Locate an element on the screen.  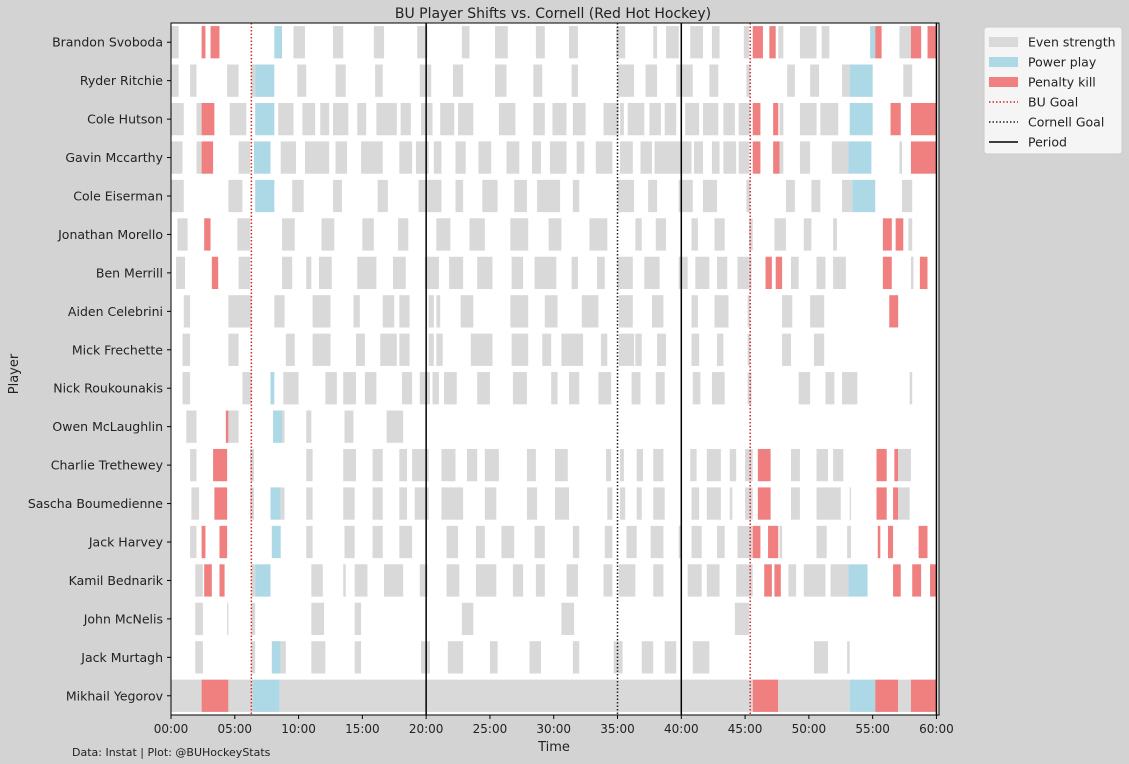
player-label: Mikhail Yegorov is located at coordinates (115, 695).